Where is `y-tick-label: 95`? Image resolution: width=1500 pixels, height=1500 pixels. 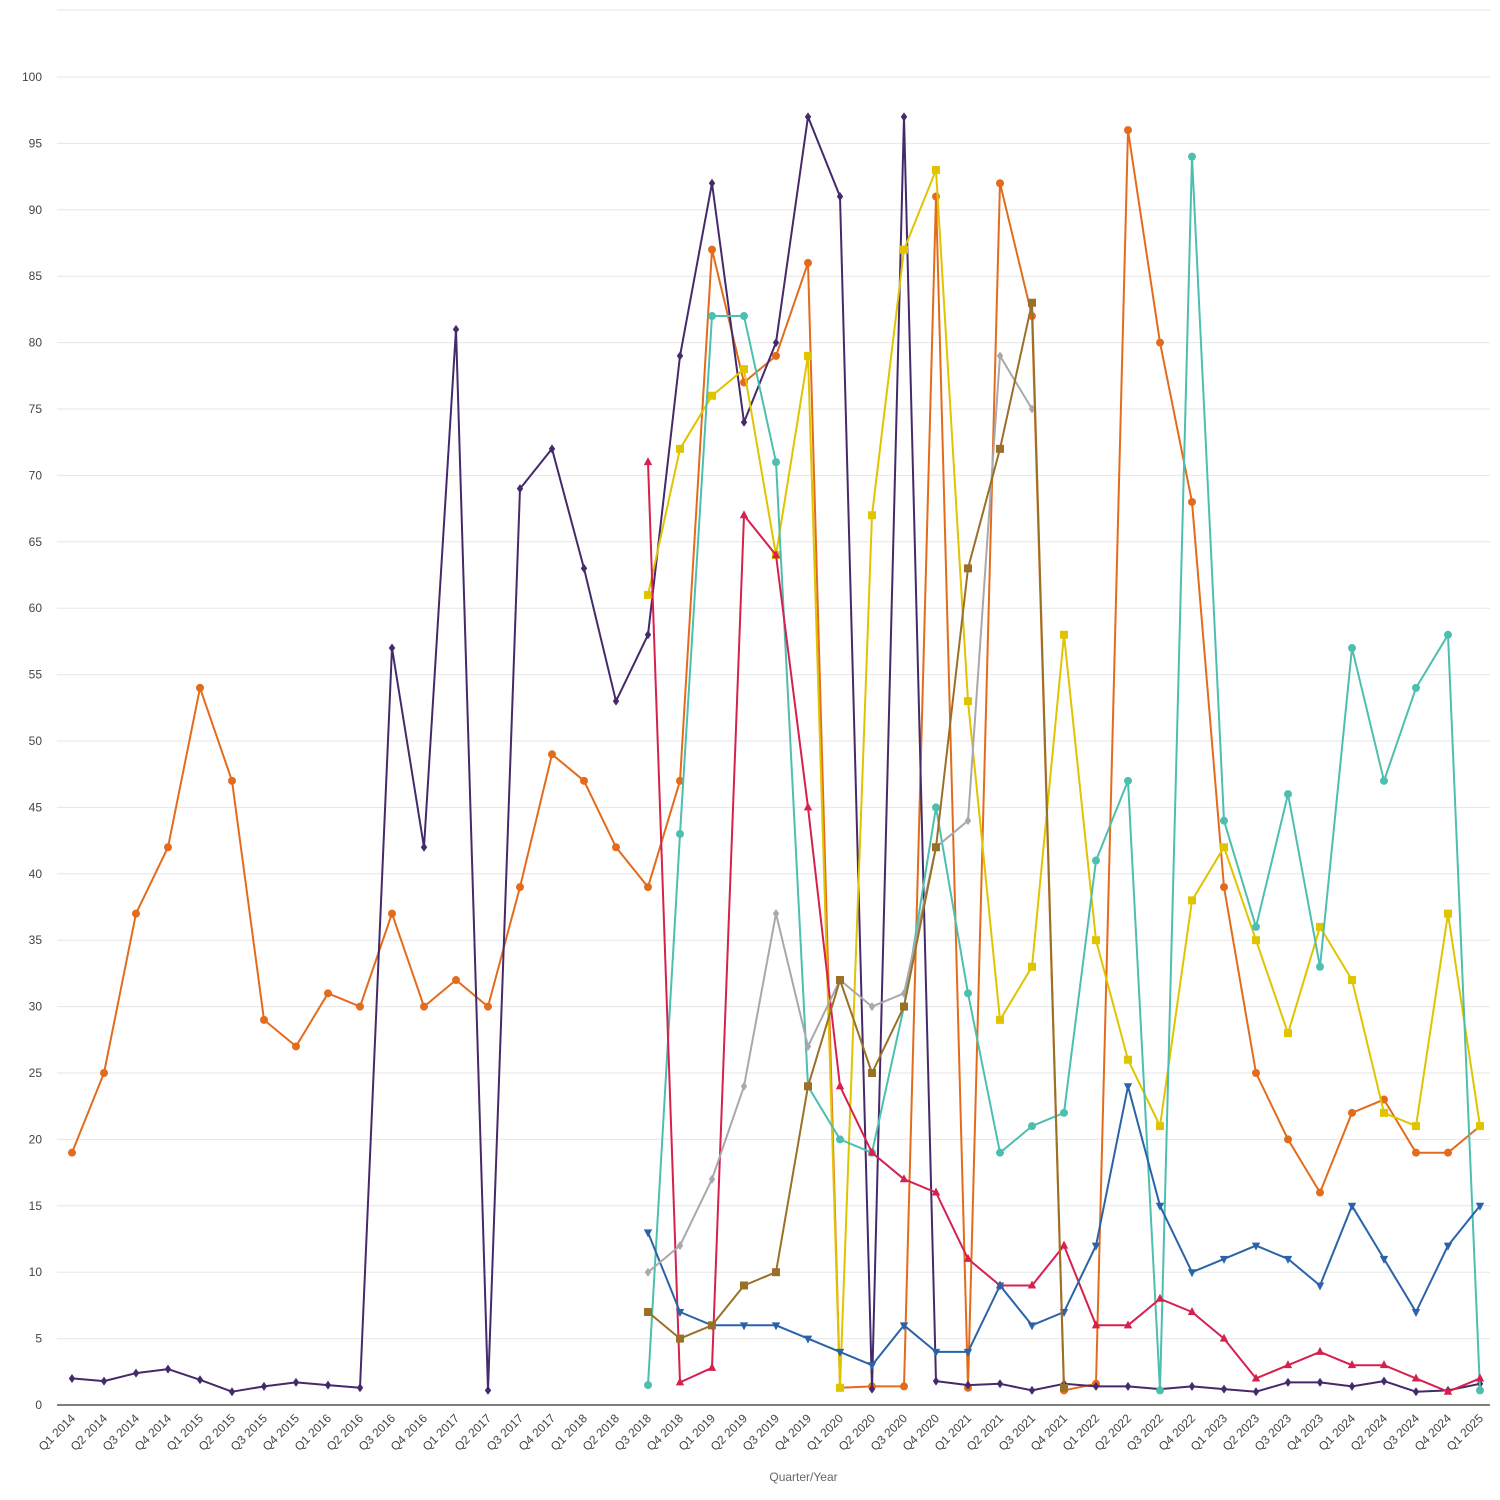
y-tick-label: 95 is located at coordinates (36, 143).